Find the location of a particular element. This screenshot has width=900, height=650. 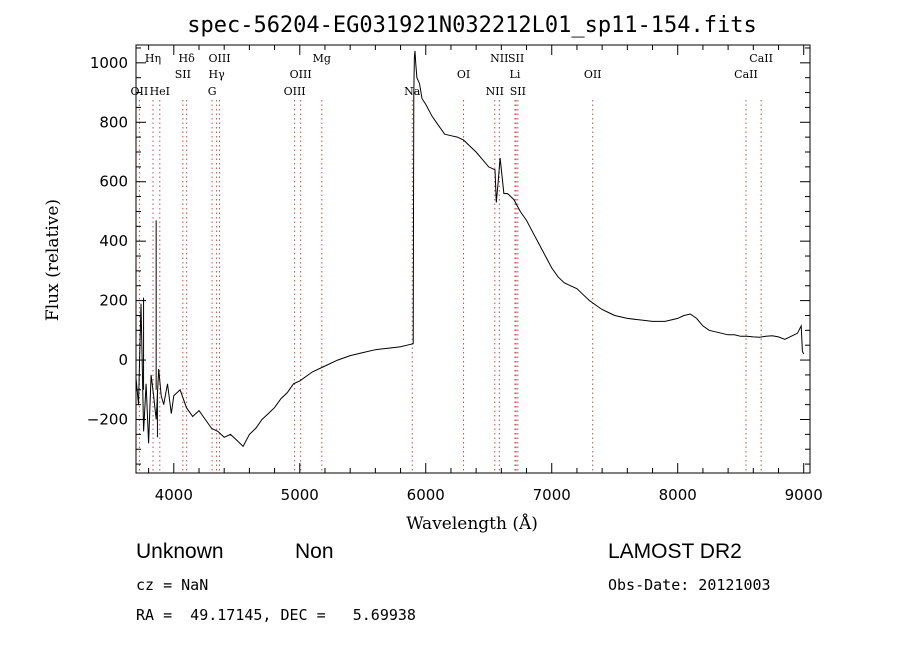

x-tick-label: 7000 is located at coordinates (552, 495).